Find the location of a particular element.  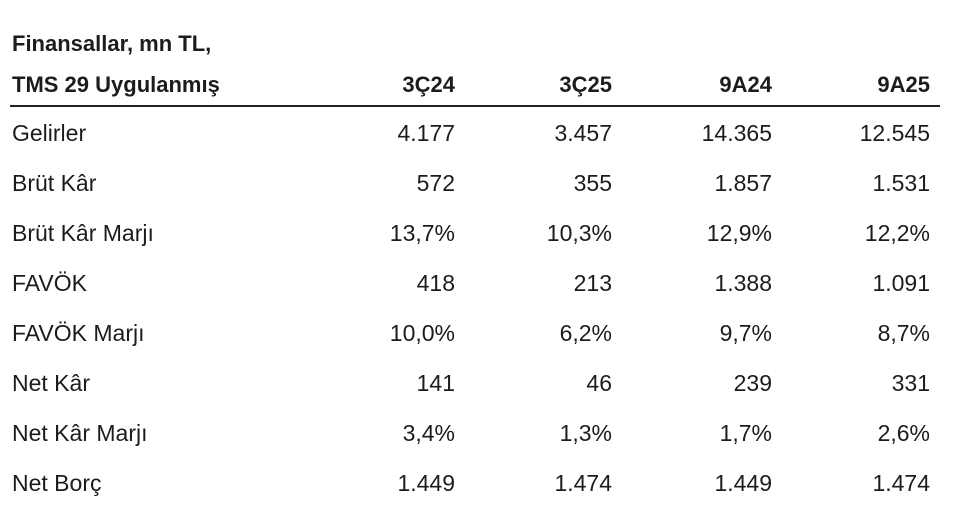

cell: 355 is located at coordinates (592, 183).